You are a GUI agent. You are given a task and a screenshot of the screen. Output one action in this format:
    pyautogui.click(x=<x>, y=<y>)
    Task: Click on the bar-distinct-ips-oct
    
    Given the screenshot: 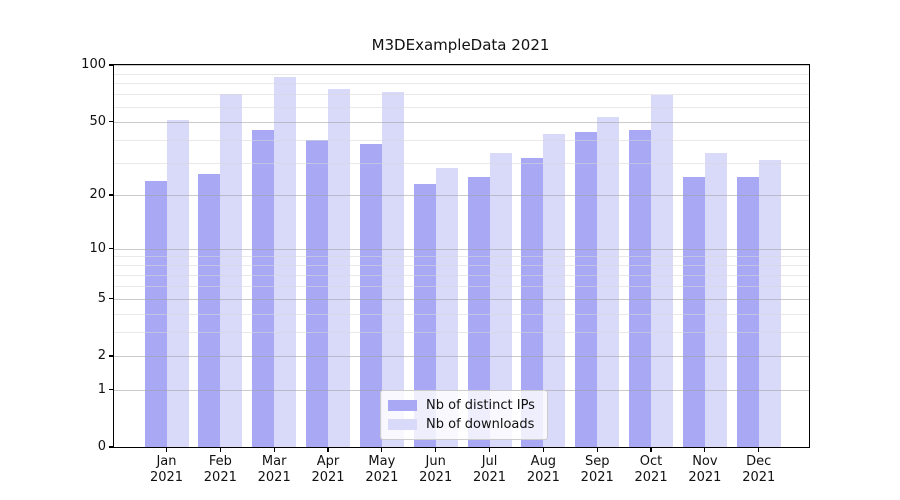 What is the action you would take?
    pyautogui.click(x=640, y=288)
    